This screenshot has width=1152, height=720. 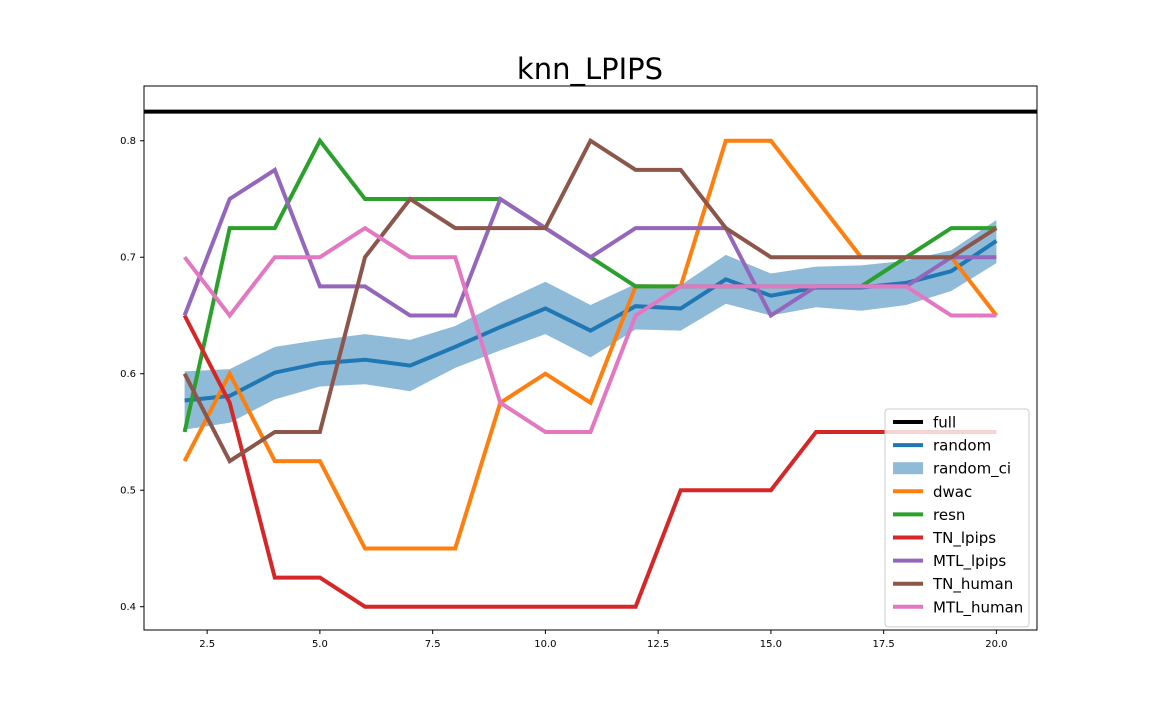 What do you see at coordinates (771, 644) in the screenshot?
I see `x-tick-label: 15.0` at bounding box center [771, 644].